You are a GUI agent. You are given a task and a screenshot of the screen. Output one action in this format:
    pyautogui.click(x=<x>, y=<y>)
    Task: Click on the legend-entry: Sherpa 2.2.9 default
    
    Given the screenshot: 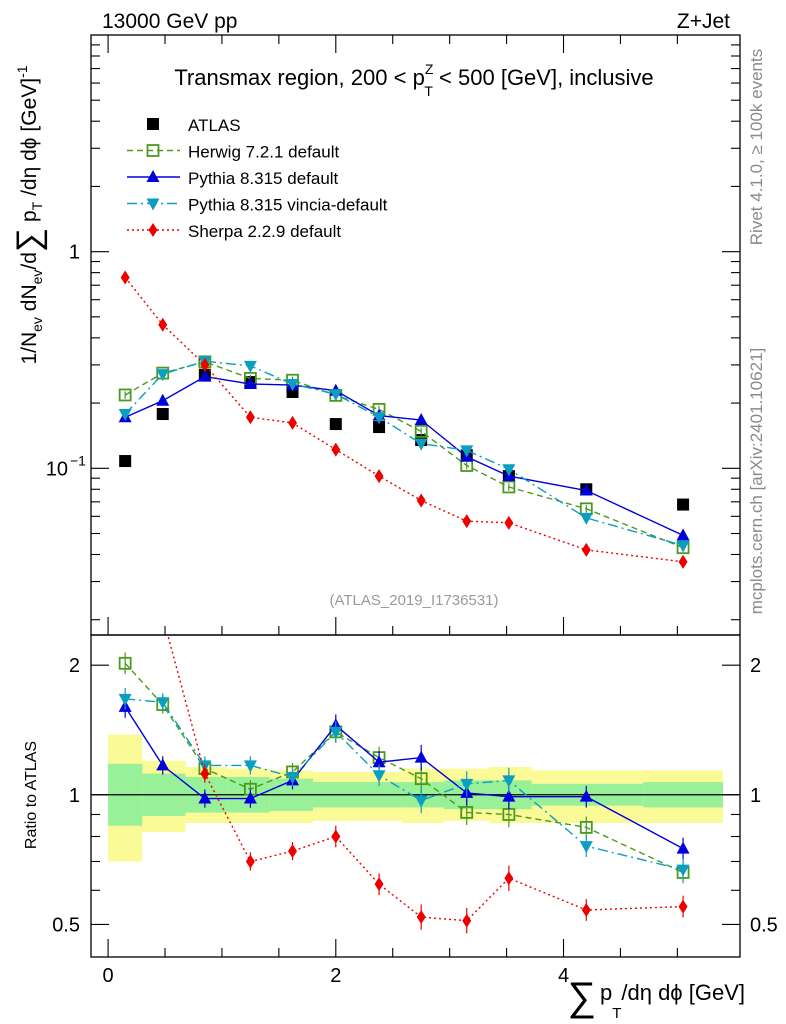 What is the action you would take?
    pyautogui.click(x=234, y=231)
    